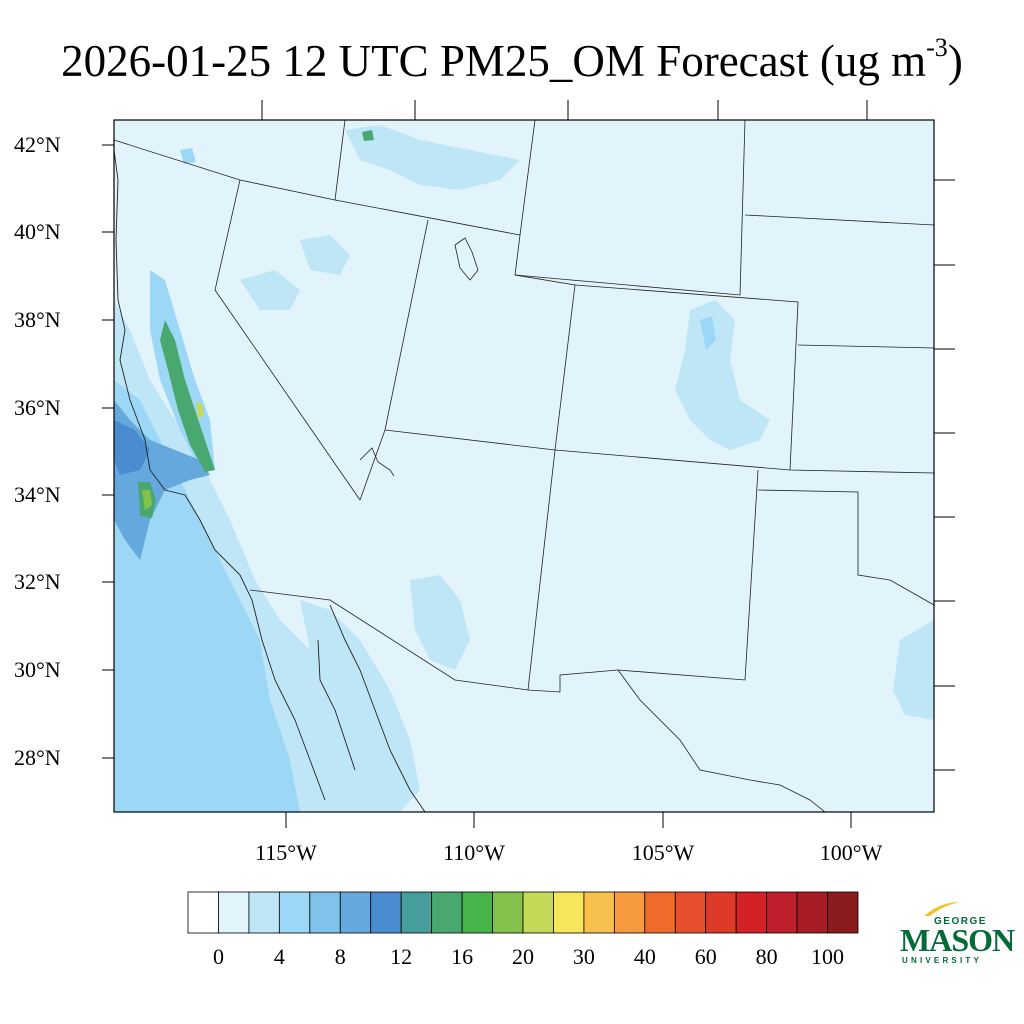 This screenshot has height=1024, width=1024. Describe the element at coordinates (644, 956) in the screenshot. I see `colorbar-label: 40` at that location.